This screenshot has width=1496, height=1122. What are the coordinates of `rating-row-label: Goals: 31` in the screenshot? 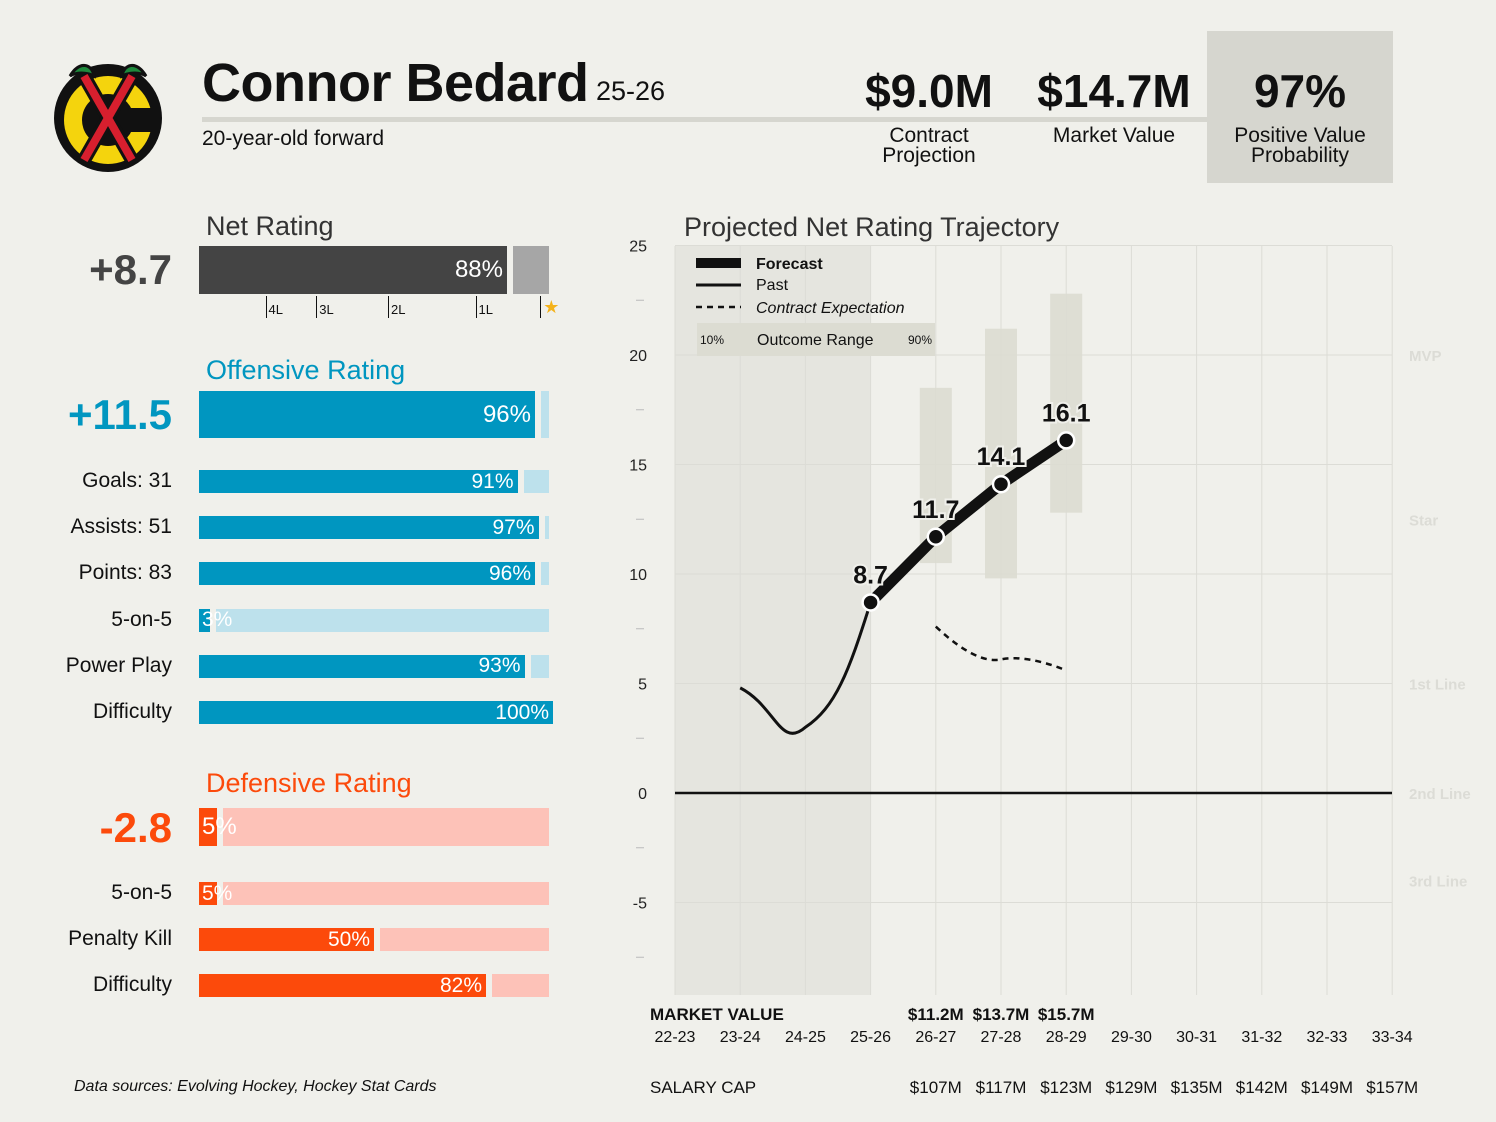 It's located at (127, 480).